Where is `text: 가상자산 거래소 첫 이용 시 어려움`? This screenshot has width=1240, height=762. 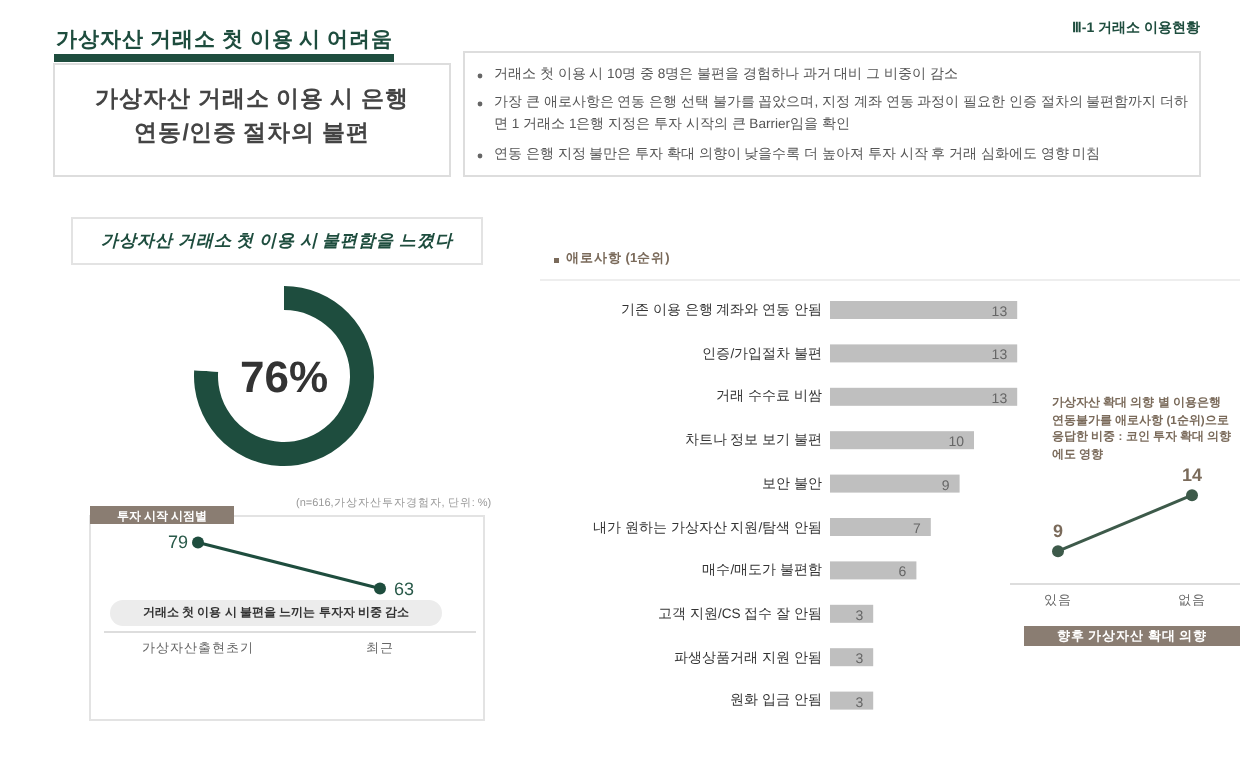
text: 가상자산 거래소 첫 이용 시 어려움 is located at coordinates (225, 40).